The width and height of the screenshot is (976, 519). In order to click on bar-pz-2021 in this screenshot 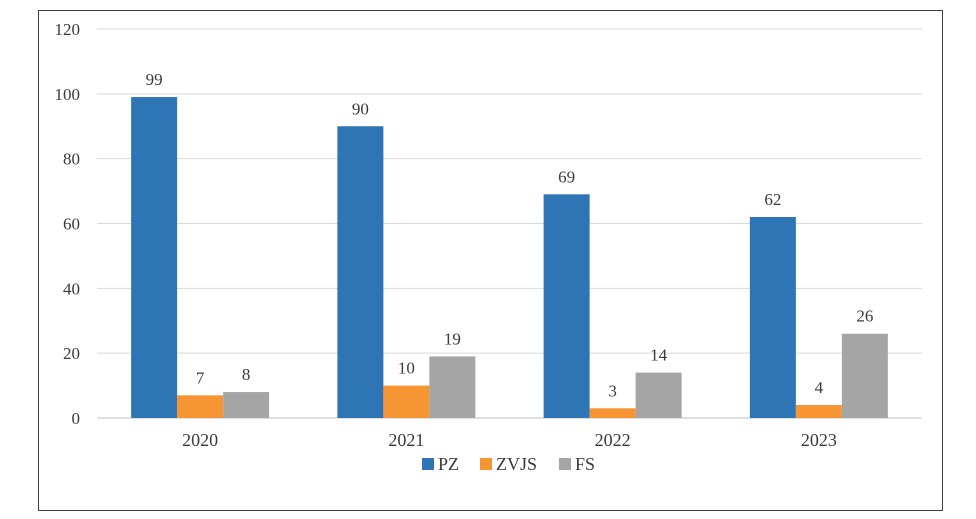, I will do `click(360, 272)`.